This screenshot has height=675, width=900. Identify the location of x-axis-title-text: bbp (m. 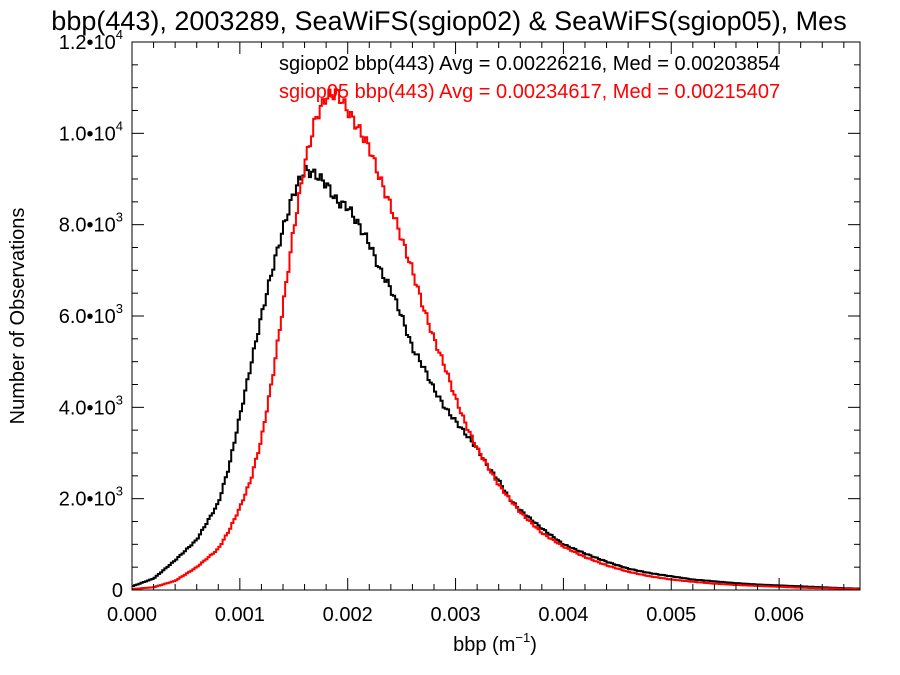
(484, 645).